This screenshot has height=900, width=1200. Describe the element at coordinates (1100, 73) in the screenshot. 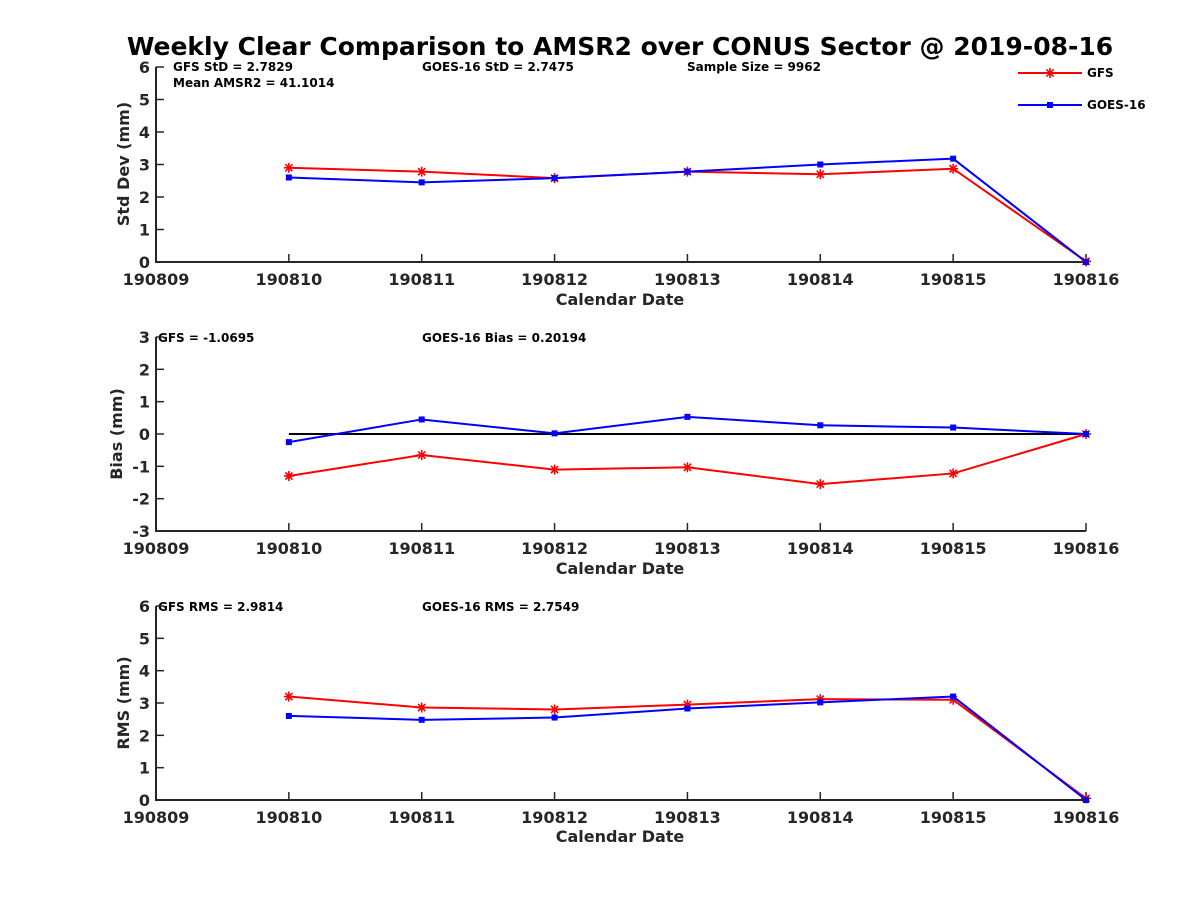

I see `legend-gfs-label: GFS` at that location.